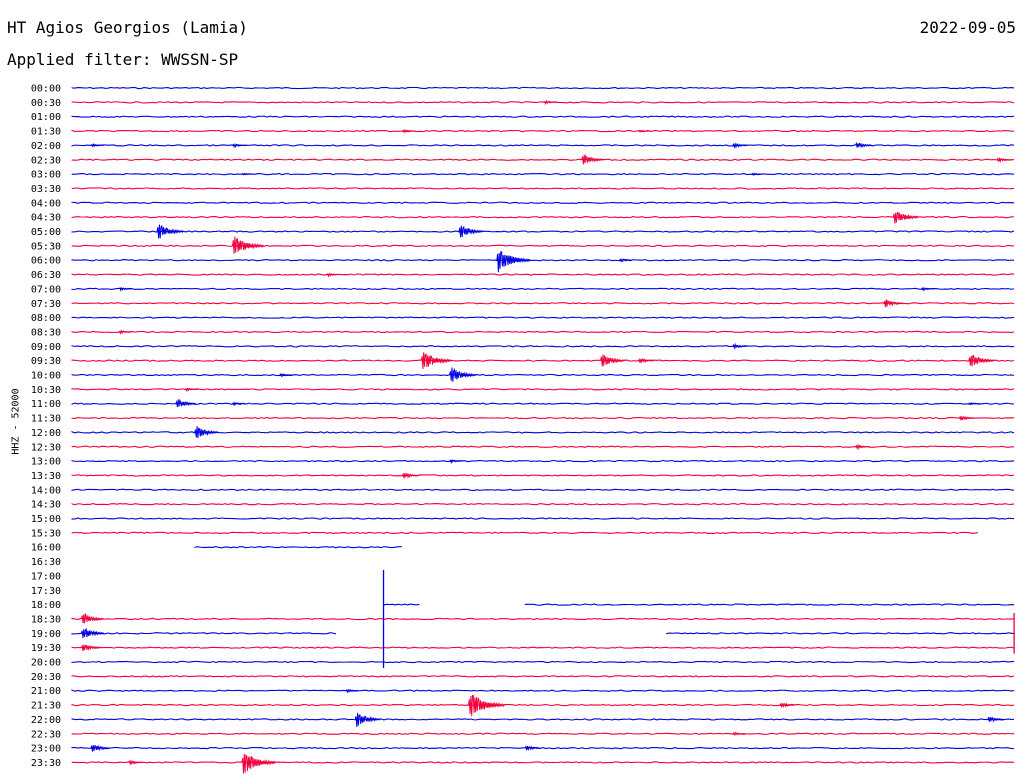  Describe the element at coordinates (523, 217) in the screenshot. I see `trace-04-30: 04:30` at that location.